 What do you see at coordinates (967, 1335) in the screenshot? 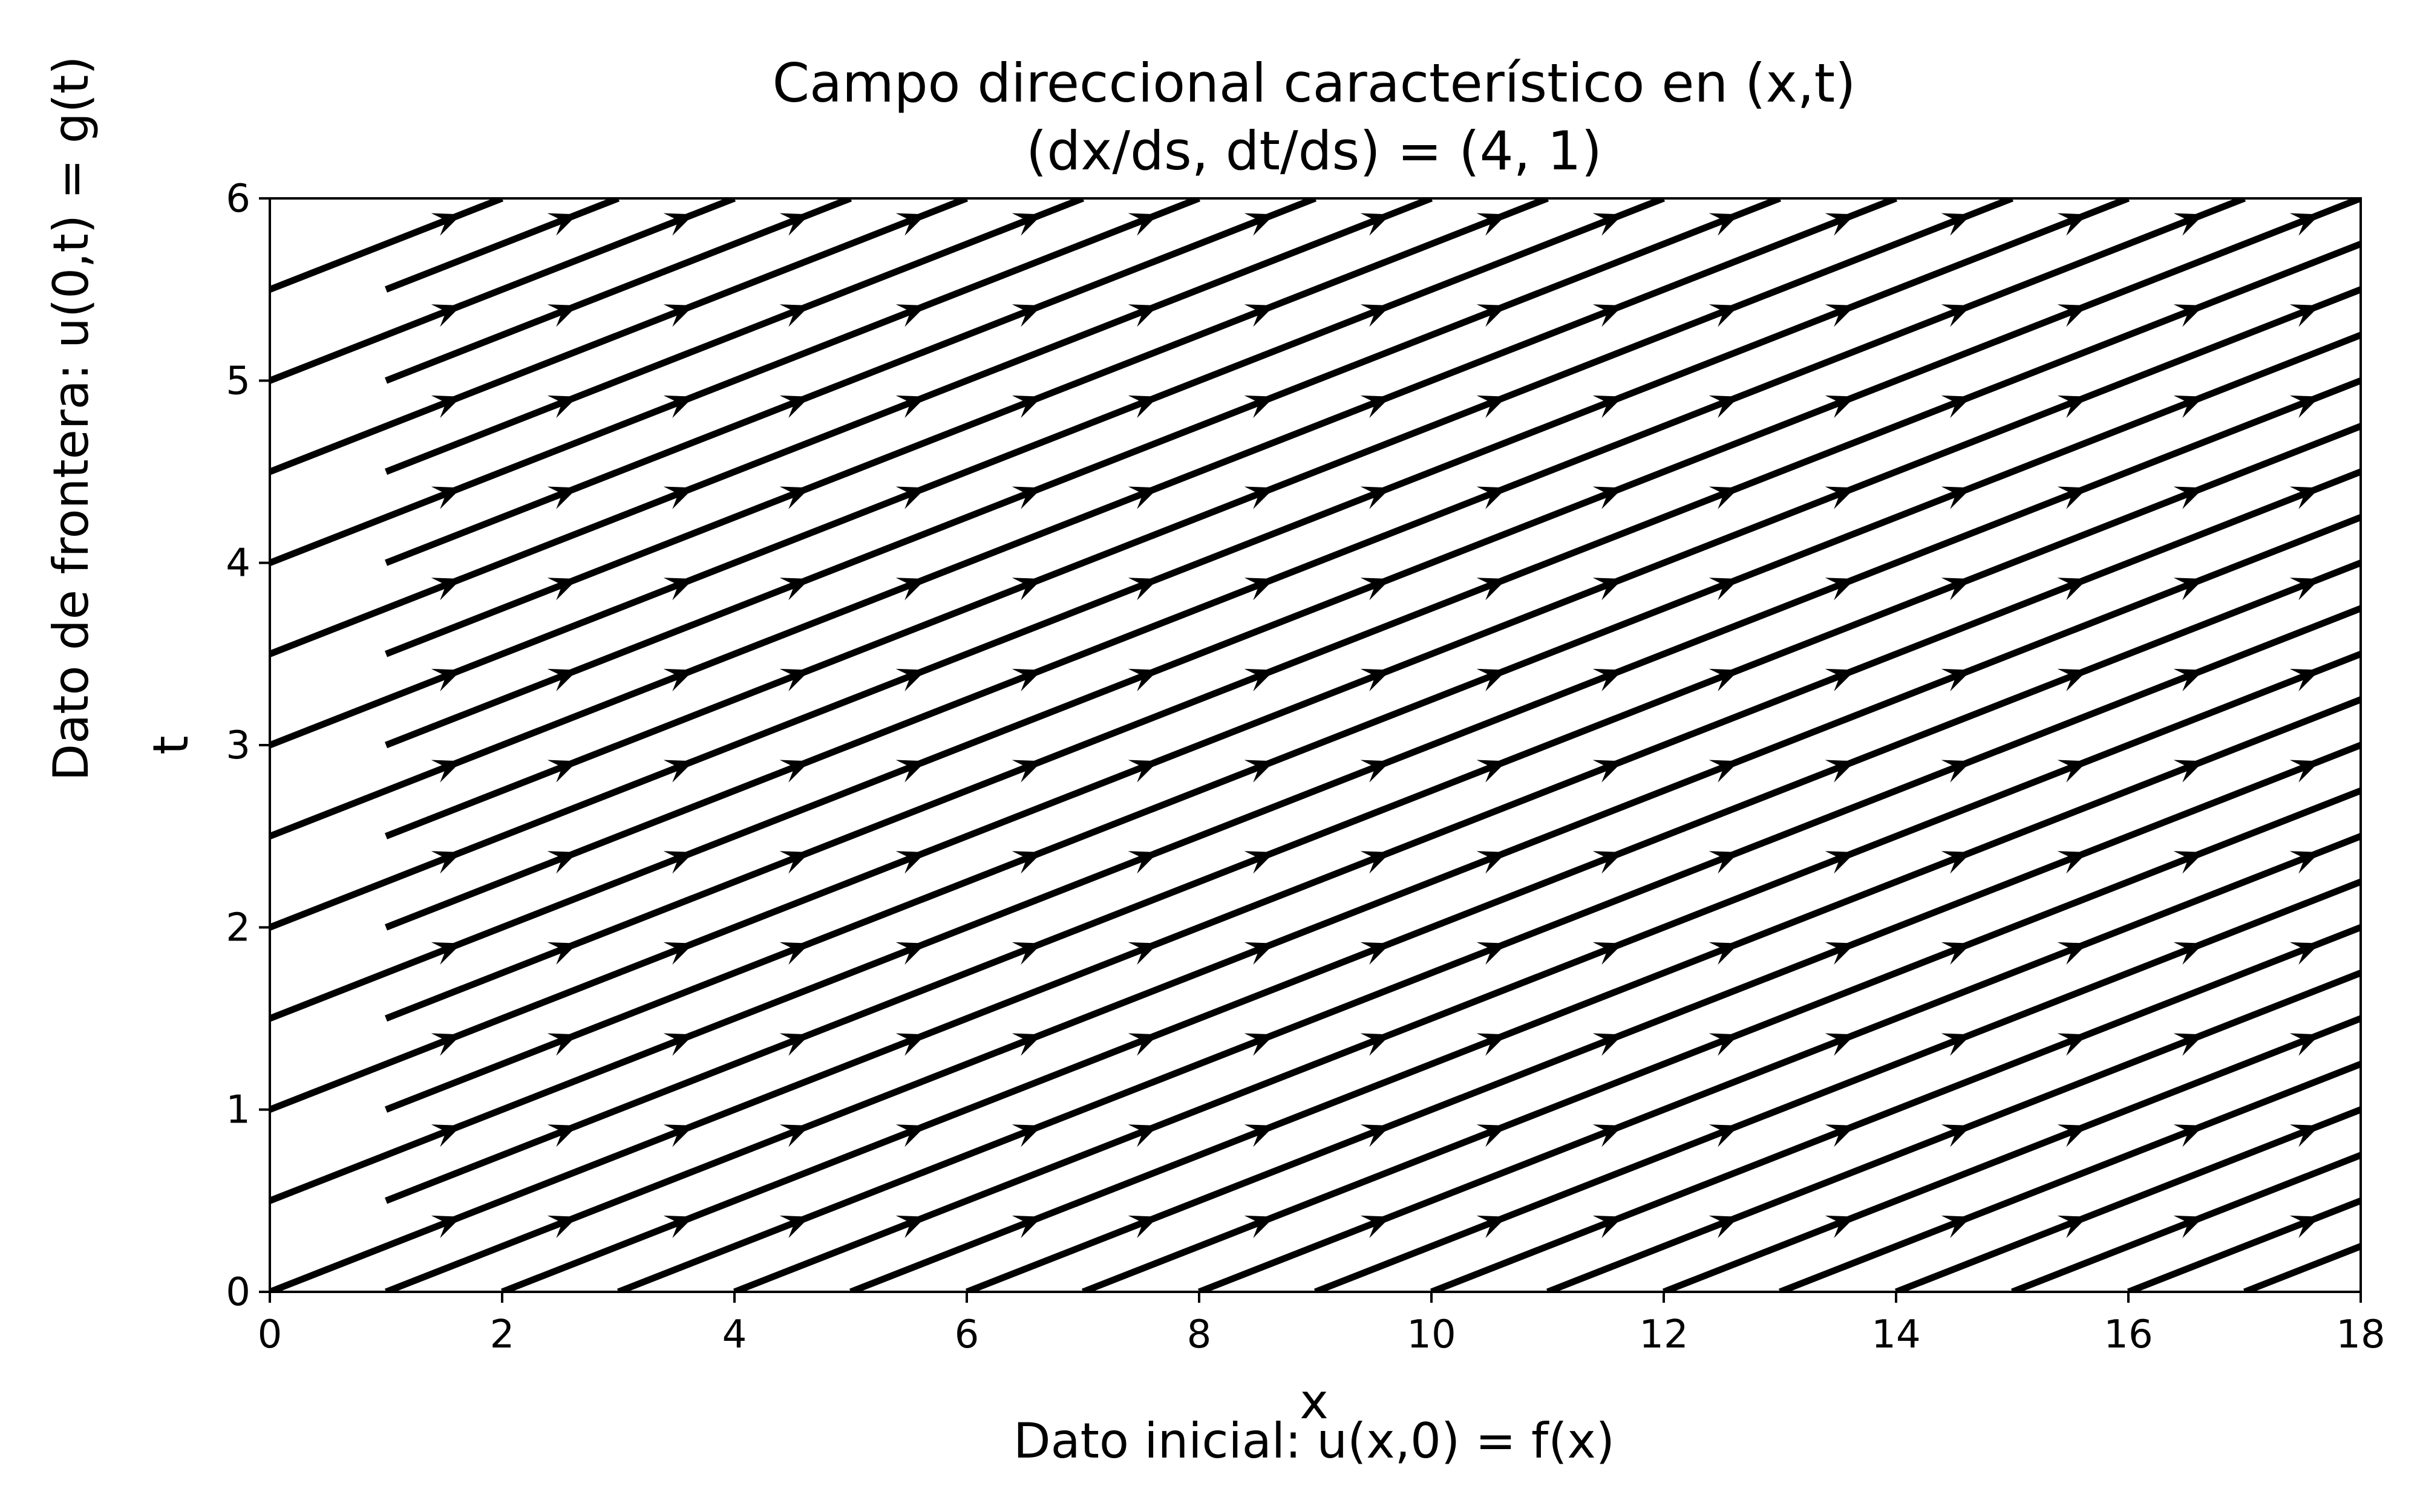
I see `x-tick-label: 6` at bounding box center [967, 1335].